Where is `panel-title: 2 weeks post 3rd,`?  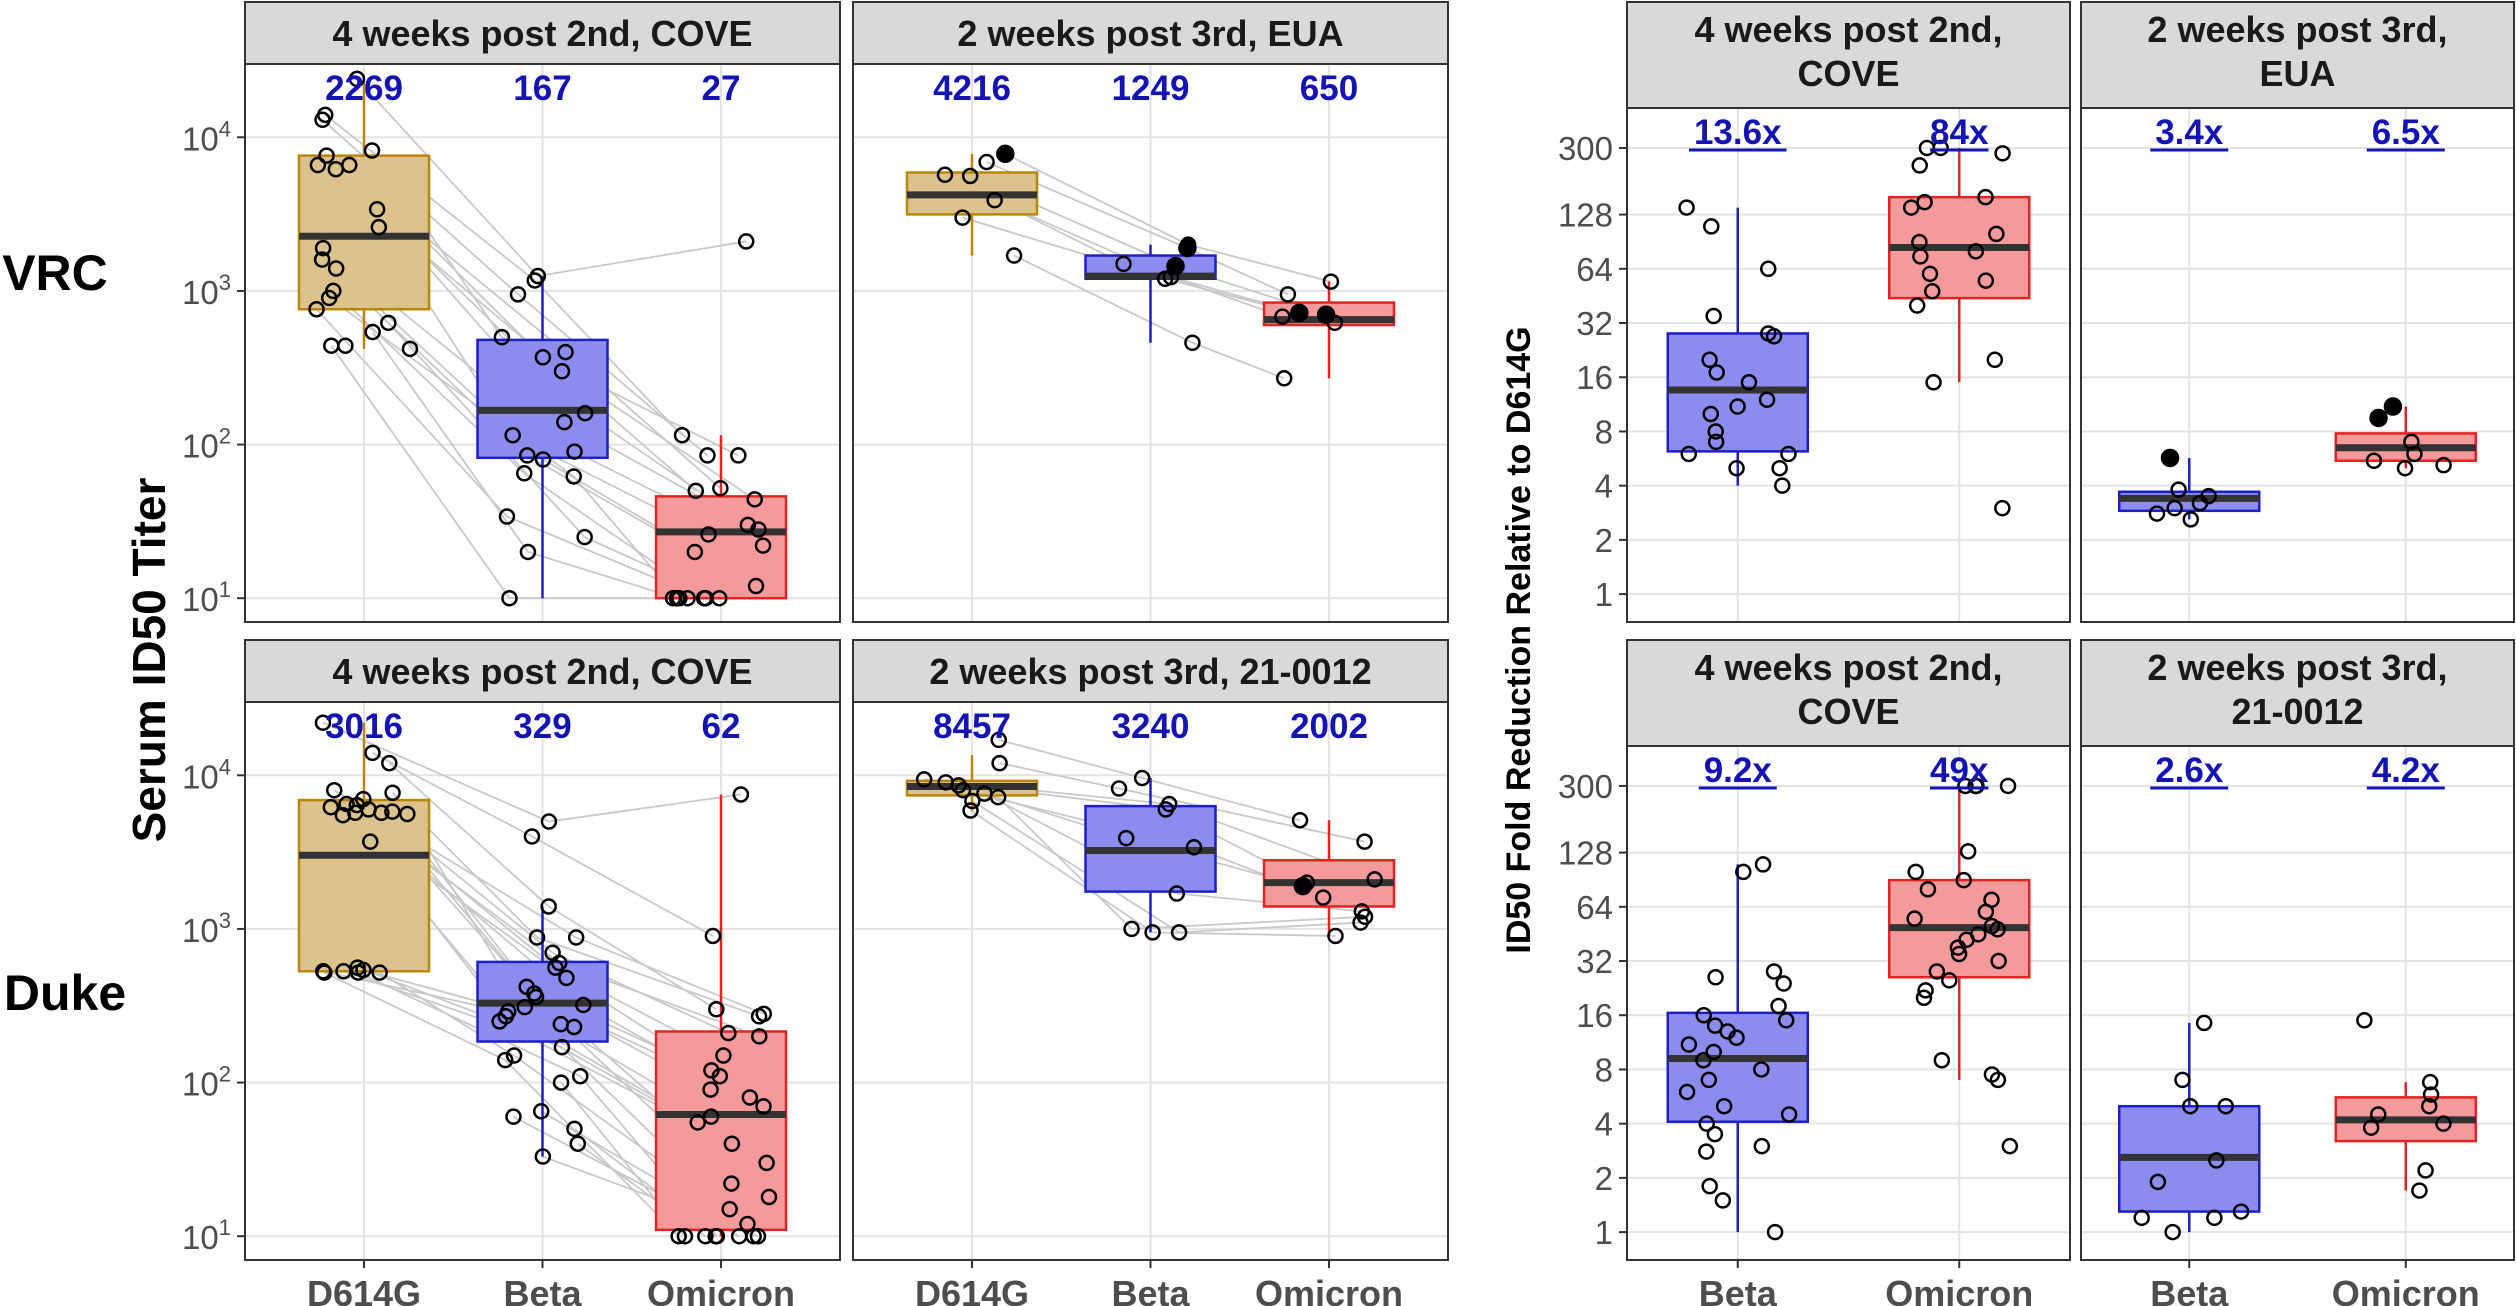 panel-title: 2 weeks post 3rd, is located at coordinates (2297, 29).